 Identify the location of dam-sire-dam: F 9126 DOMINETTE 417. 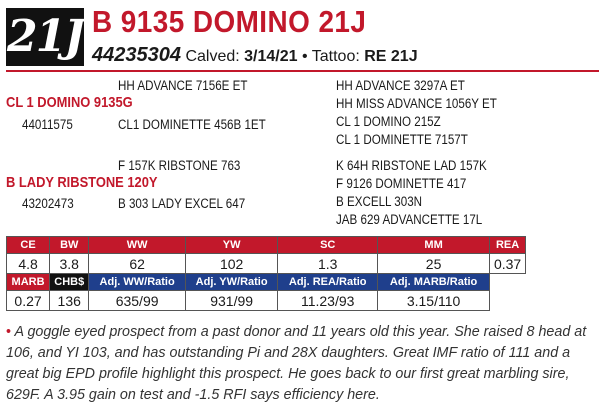
(401, 183).